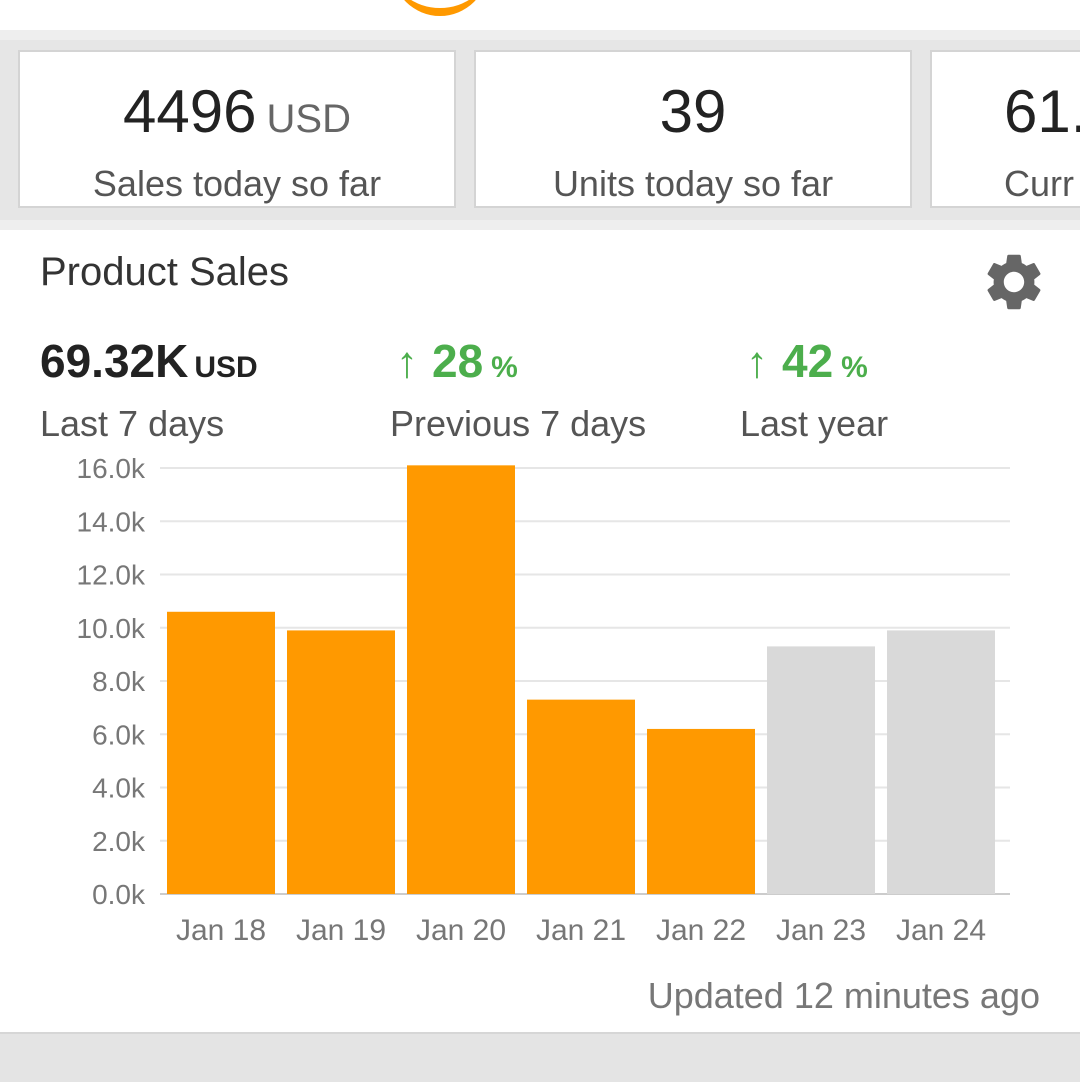 The width and height of the screenshot is (1080, 1082). Describe the element at coordinates (457, 361) in the screenshot. I see `previous-7-days-value: ↑ 28%` at that location.